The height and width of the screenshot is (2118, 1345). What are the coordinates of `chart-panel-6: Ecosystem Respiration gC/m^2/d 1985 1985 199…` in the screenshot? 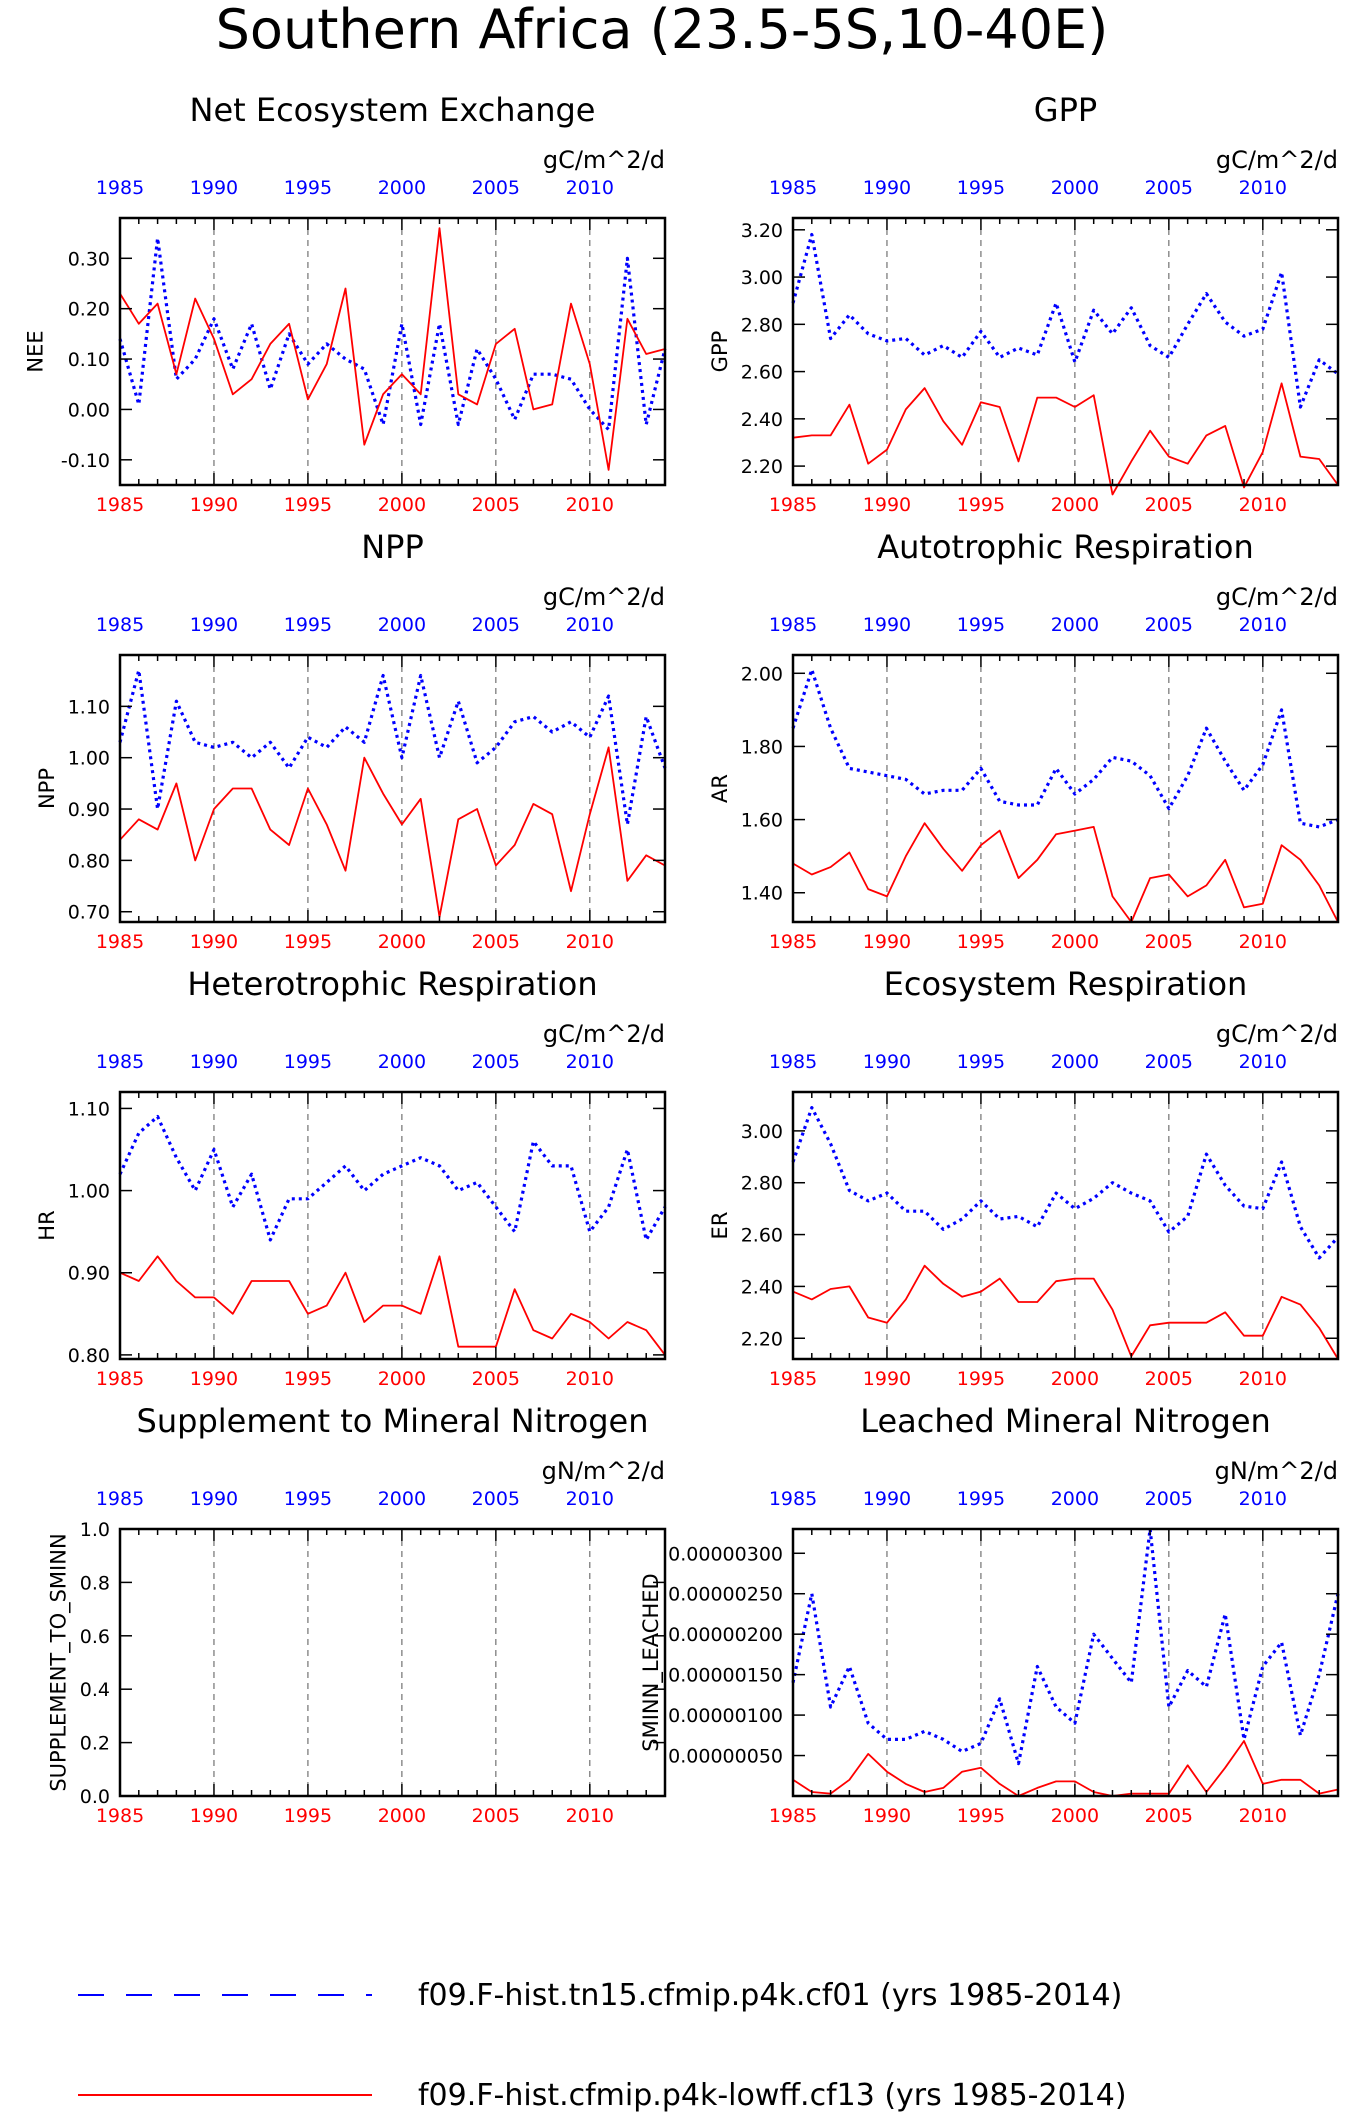 It's located at (1024, 1177).